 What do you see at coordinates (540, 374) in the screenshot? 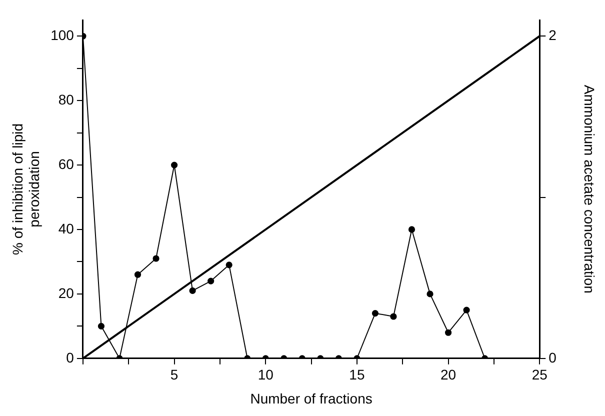
I see `x-tick-label: 25` at bounding box center [540, 374].